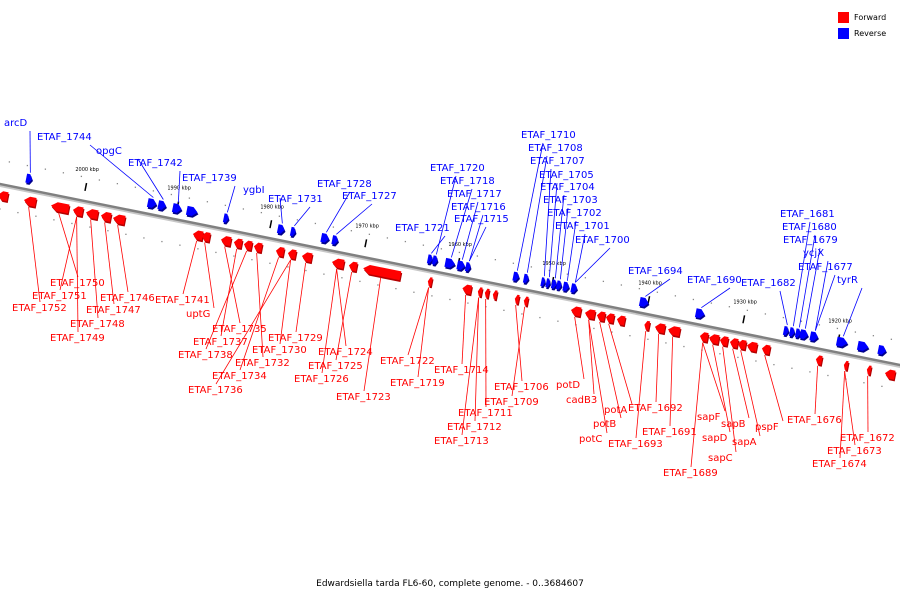  Describe the element at coordinates (97, 324) in the screenshot. I see `gene-label: ETAF_1748` at that location.